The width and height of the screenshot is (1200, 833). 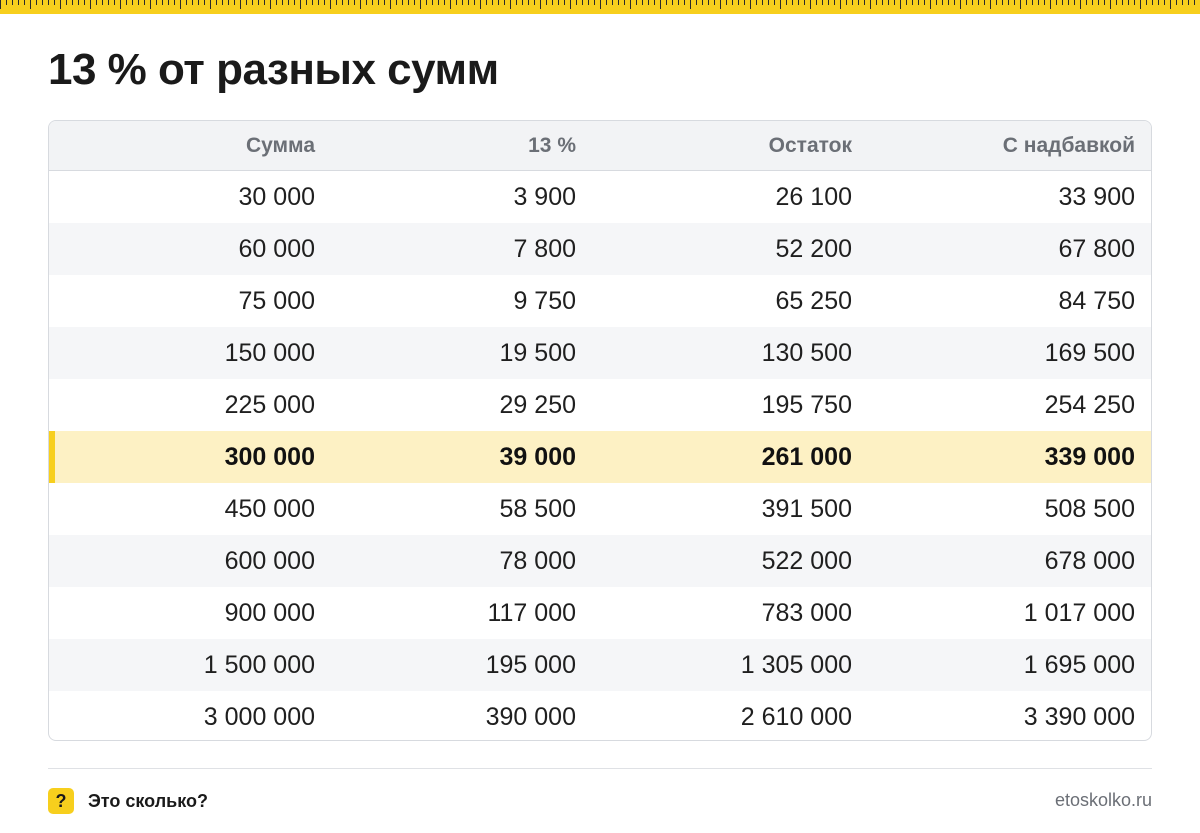 What do you see at coordinates (1089, 508) in the screenshot?
I see `cell-with-surcharge: 508 500` at bounding box center [1089, 508].